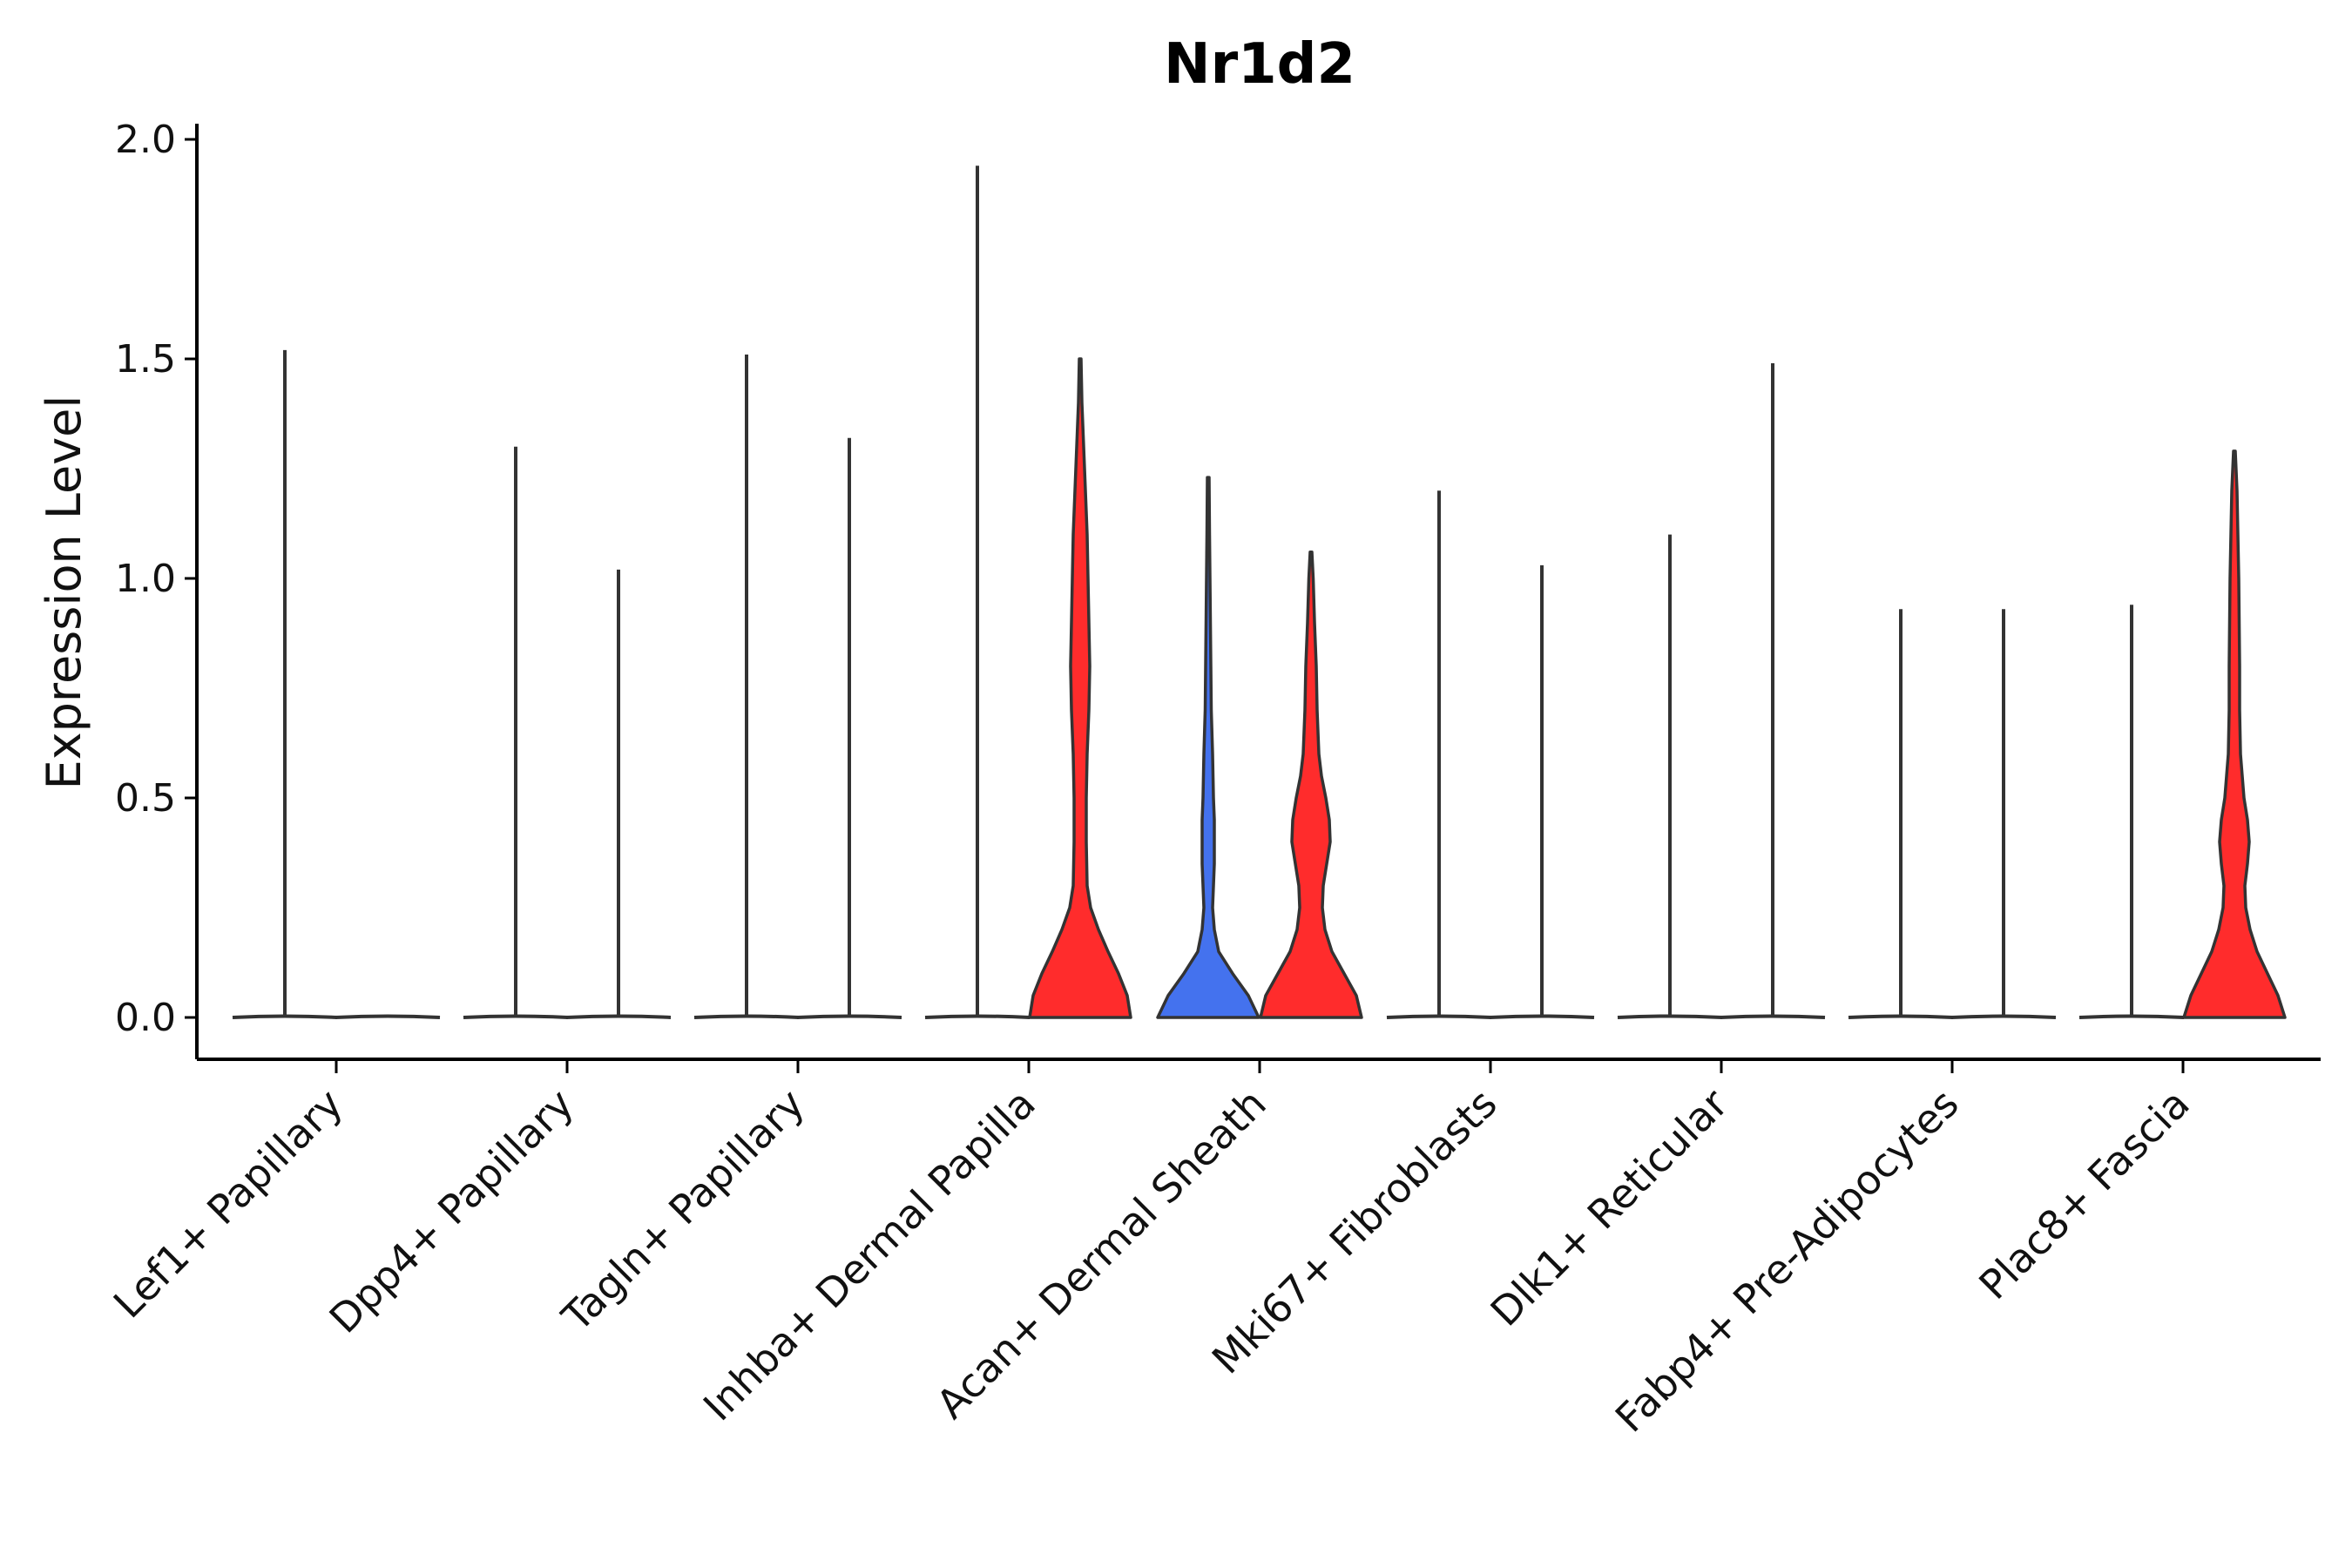  Describe the element at coordinates (2084, 1194) in the screenshot. I see `x-tick-label: Plac8+ Fascia` at that location.